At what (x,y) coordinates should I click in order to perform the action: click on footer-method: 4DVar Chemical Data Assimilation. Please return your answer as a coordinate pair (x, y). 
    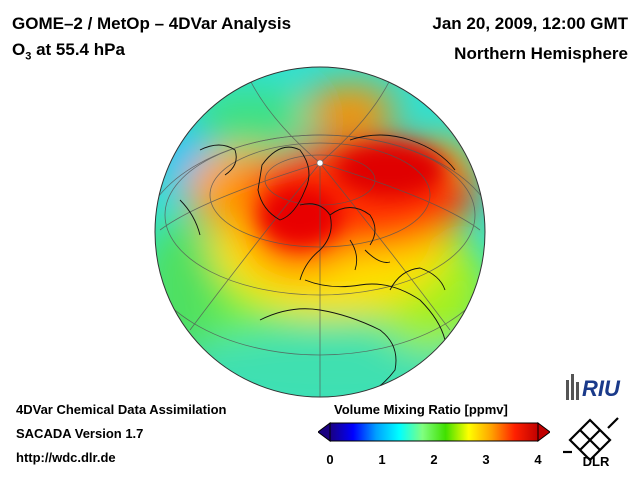
    Looking at the image, I should click on (121, 409).